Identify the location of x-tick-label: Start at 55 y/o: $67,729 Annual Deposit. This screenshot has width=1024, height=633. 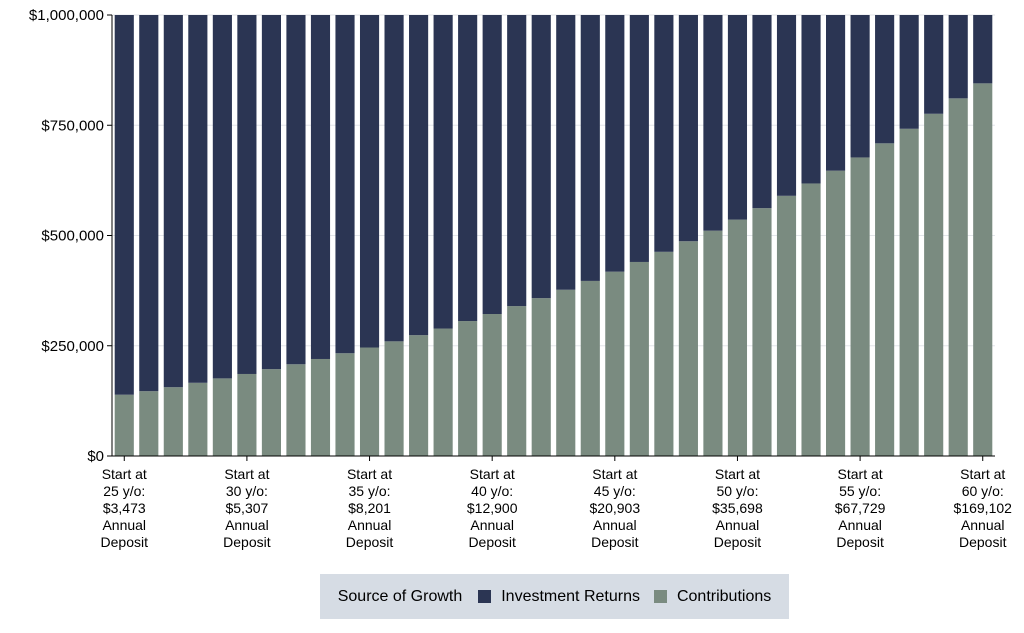
(860, 508).